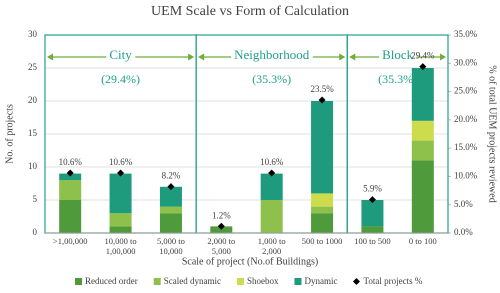  What do you see at coordinates (263, 281) in the screenshot?
I see `legend-label: Shoebox` at bounding box center [263, 281].